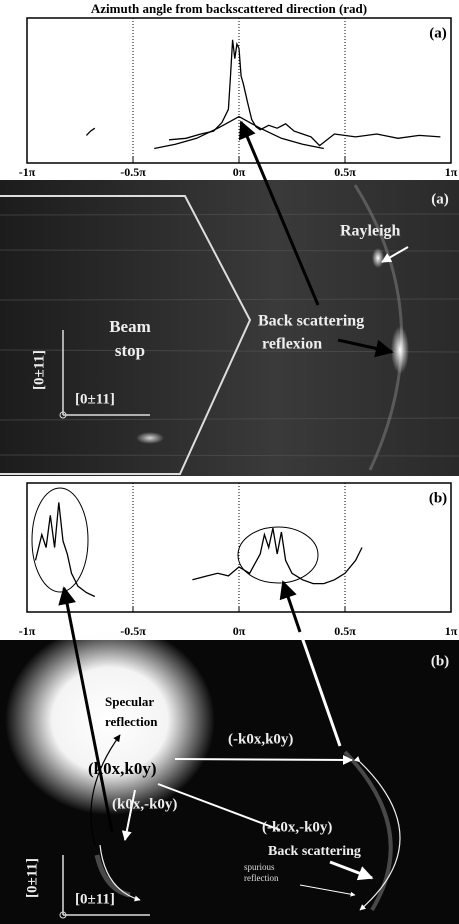  I want to click on label: stop, so click(130, 350).